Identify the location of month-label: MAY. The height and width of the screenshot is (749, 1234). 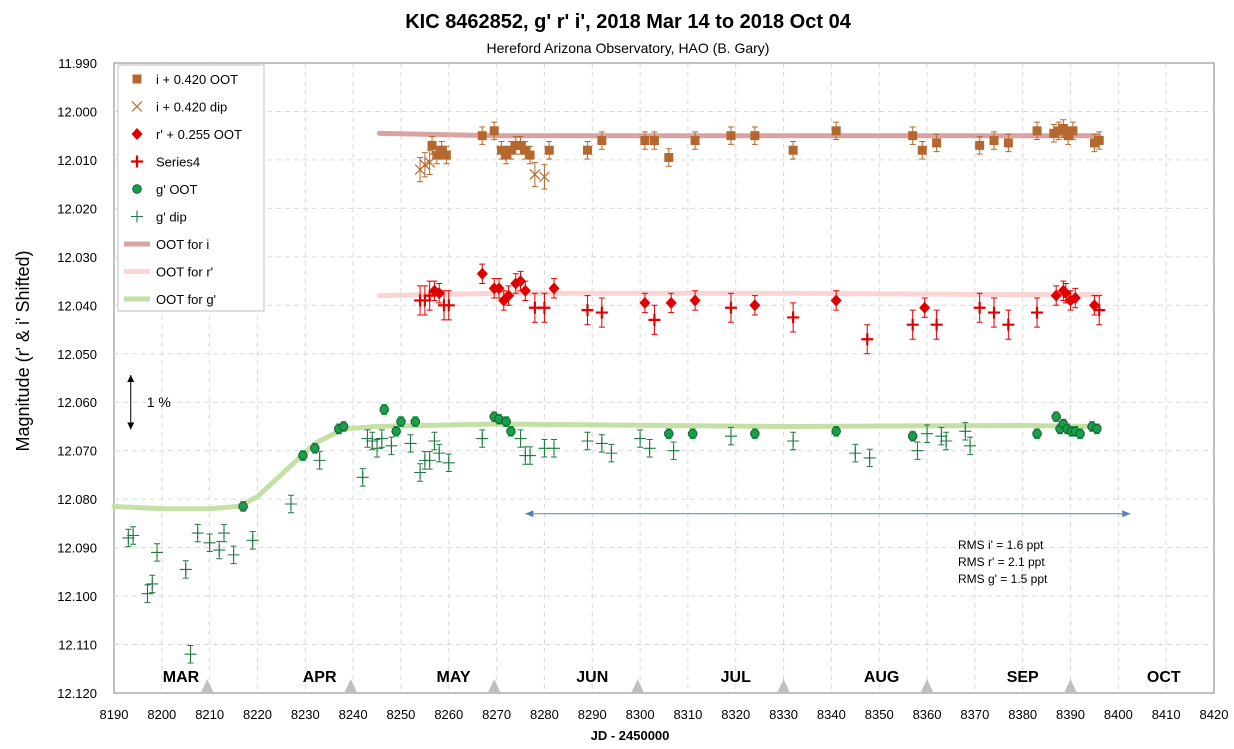
(454, 677).